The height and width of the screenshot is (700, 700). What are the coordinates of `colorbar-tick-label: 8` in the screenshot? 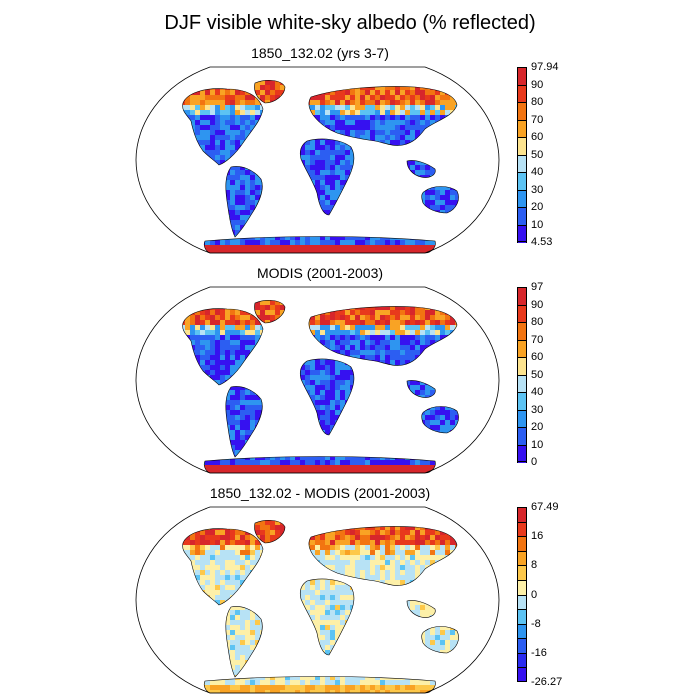 It's located at (534, 565).